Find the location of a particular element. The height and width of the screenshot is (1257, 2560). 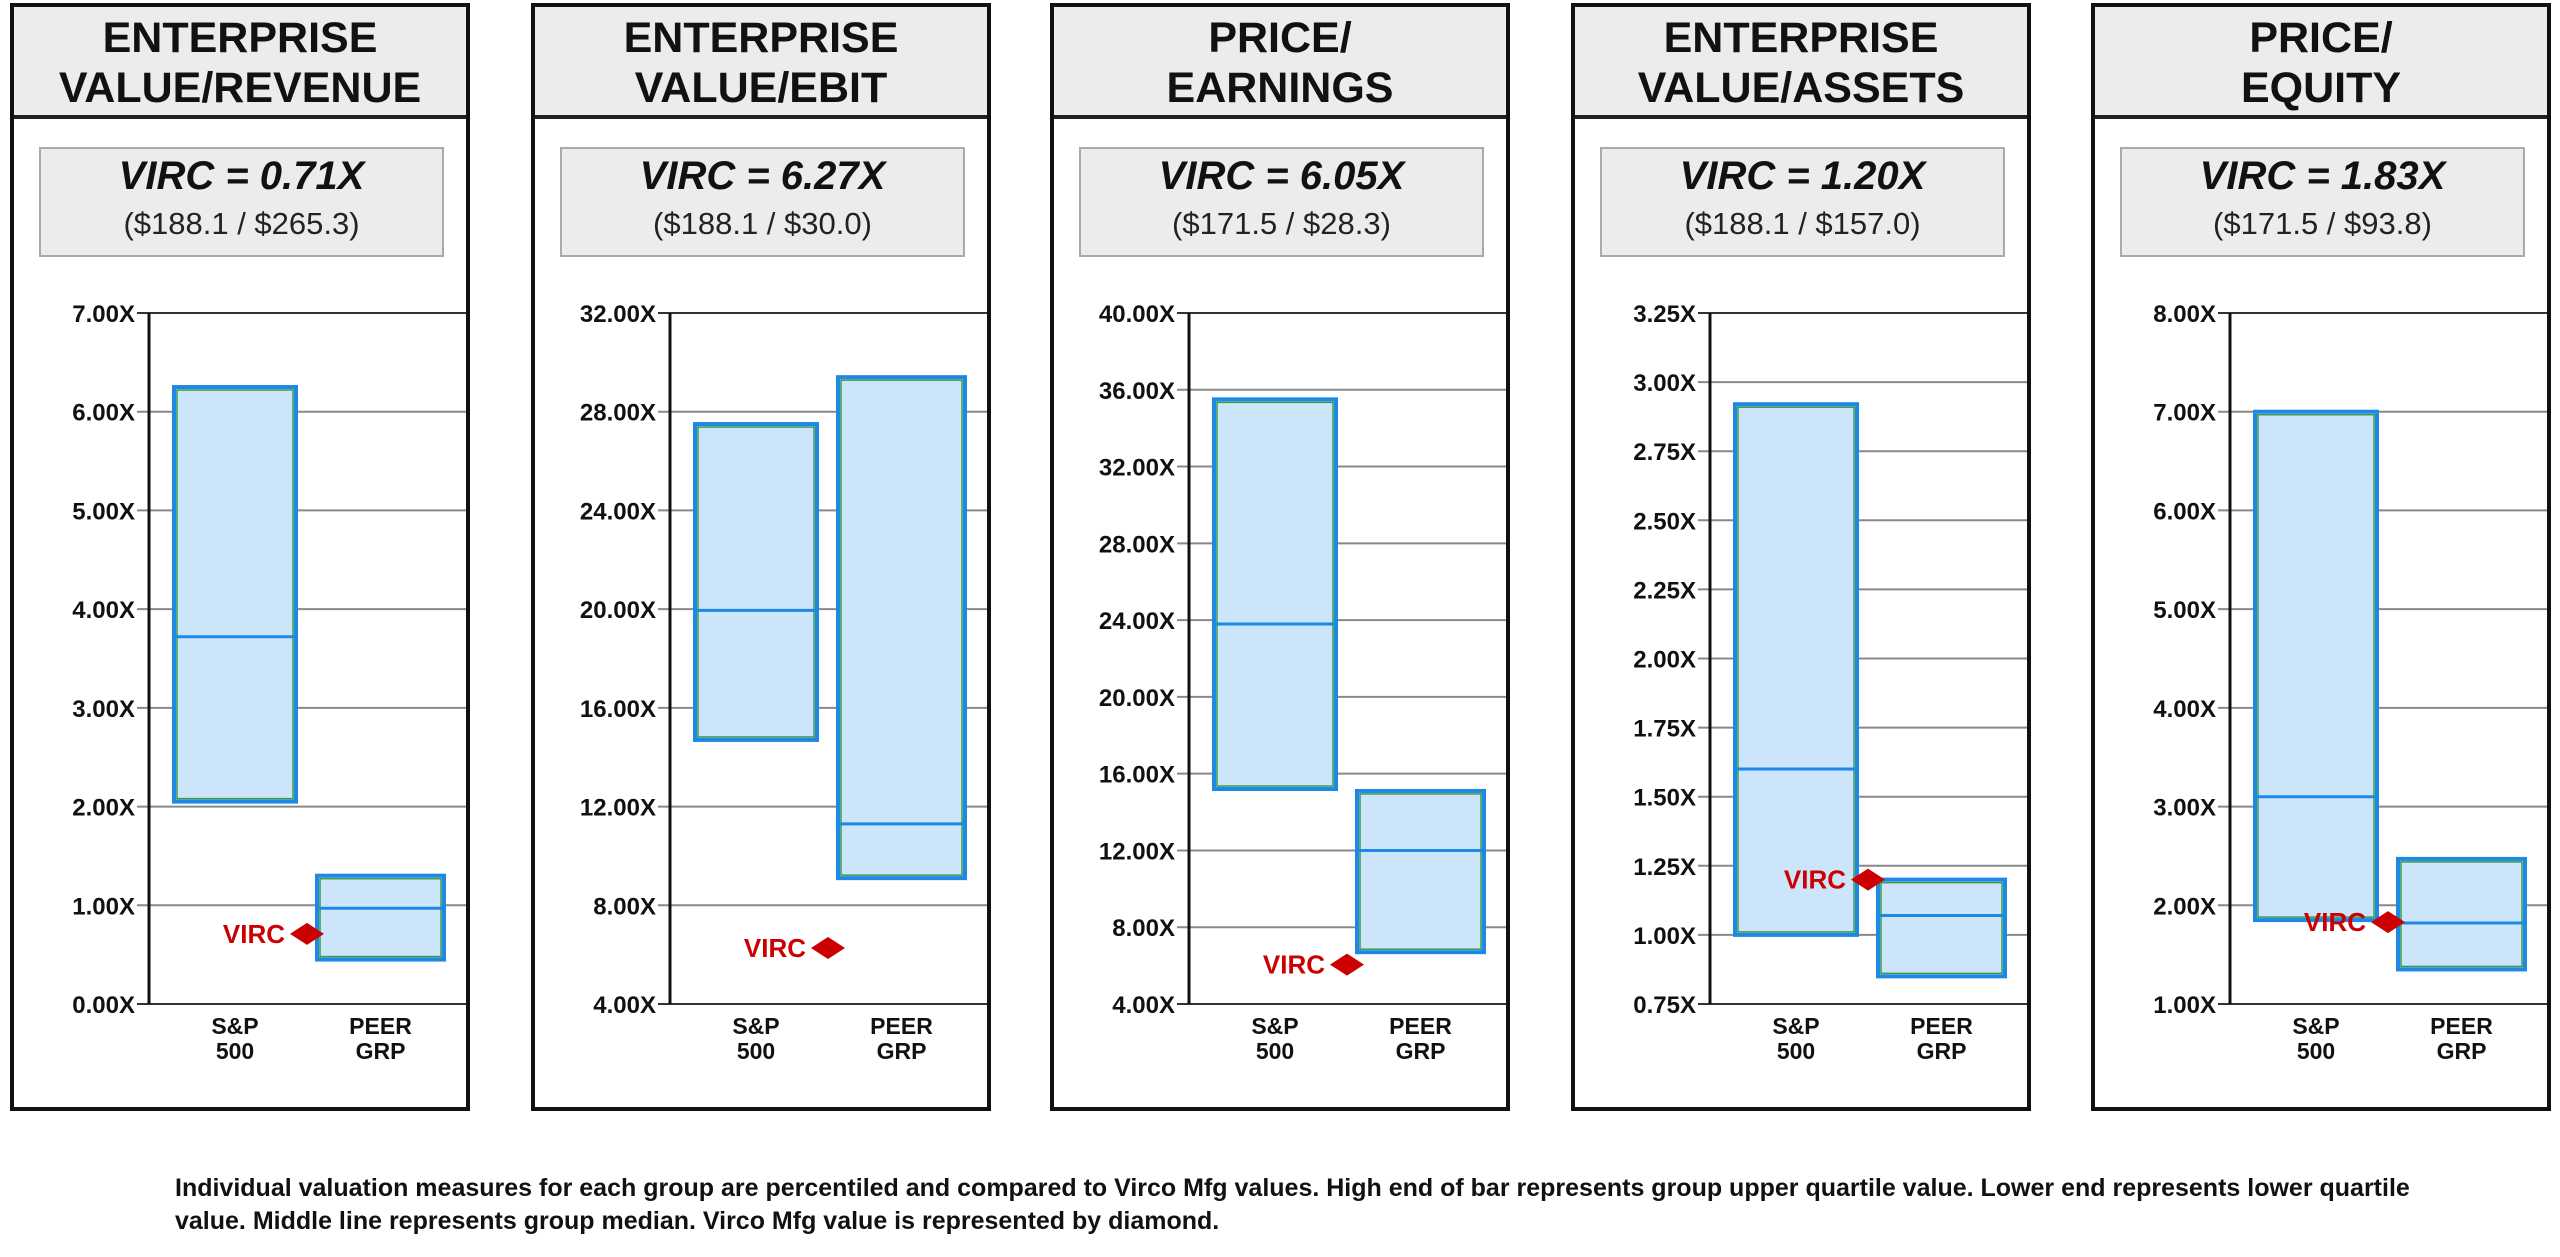

panel-title-line: VALUE/ASSETS is located at coordinates (1801, 88).